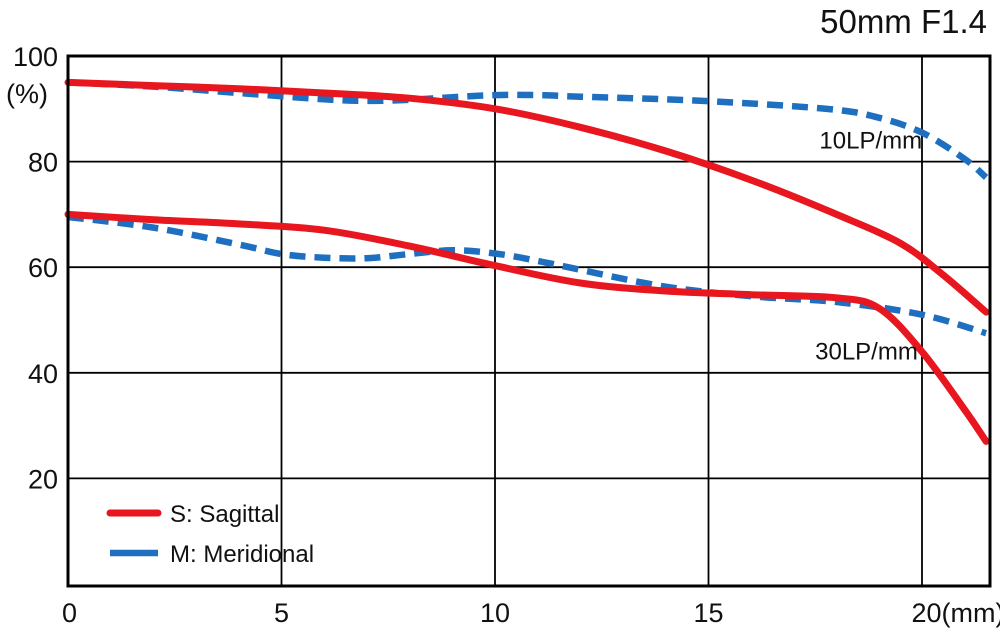  What do you see at coordinates (43, 479) in the screenshot?
I see `y-tick-label: 20` at bounding box center [43, 479].